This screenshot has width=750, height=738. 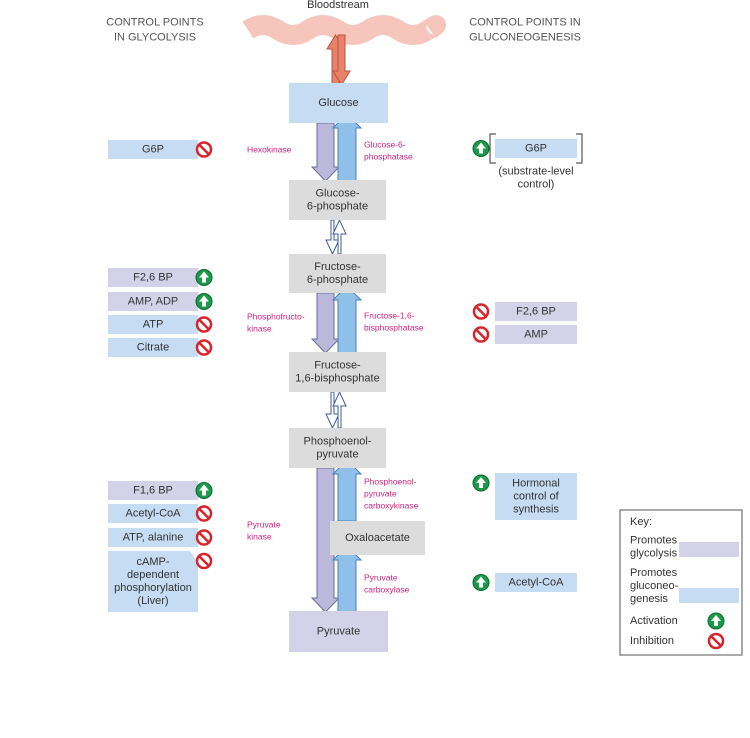 I want to click on bloodstream-band, so click(x=344, y=30).